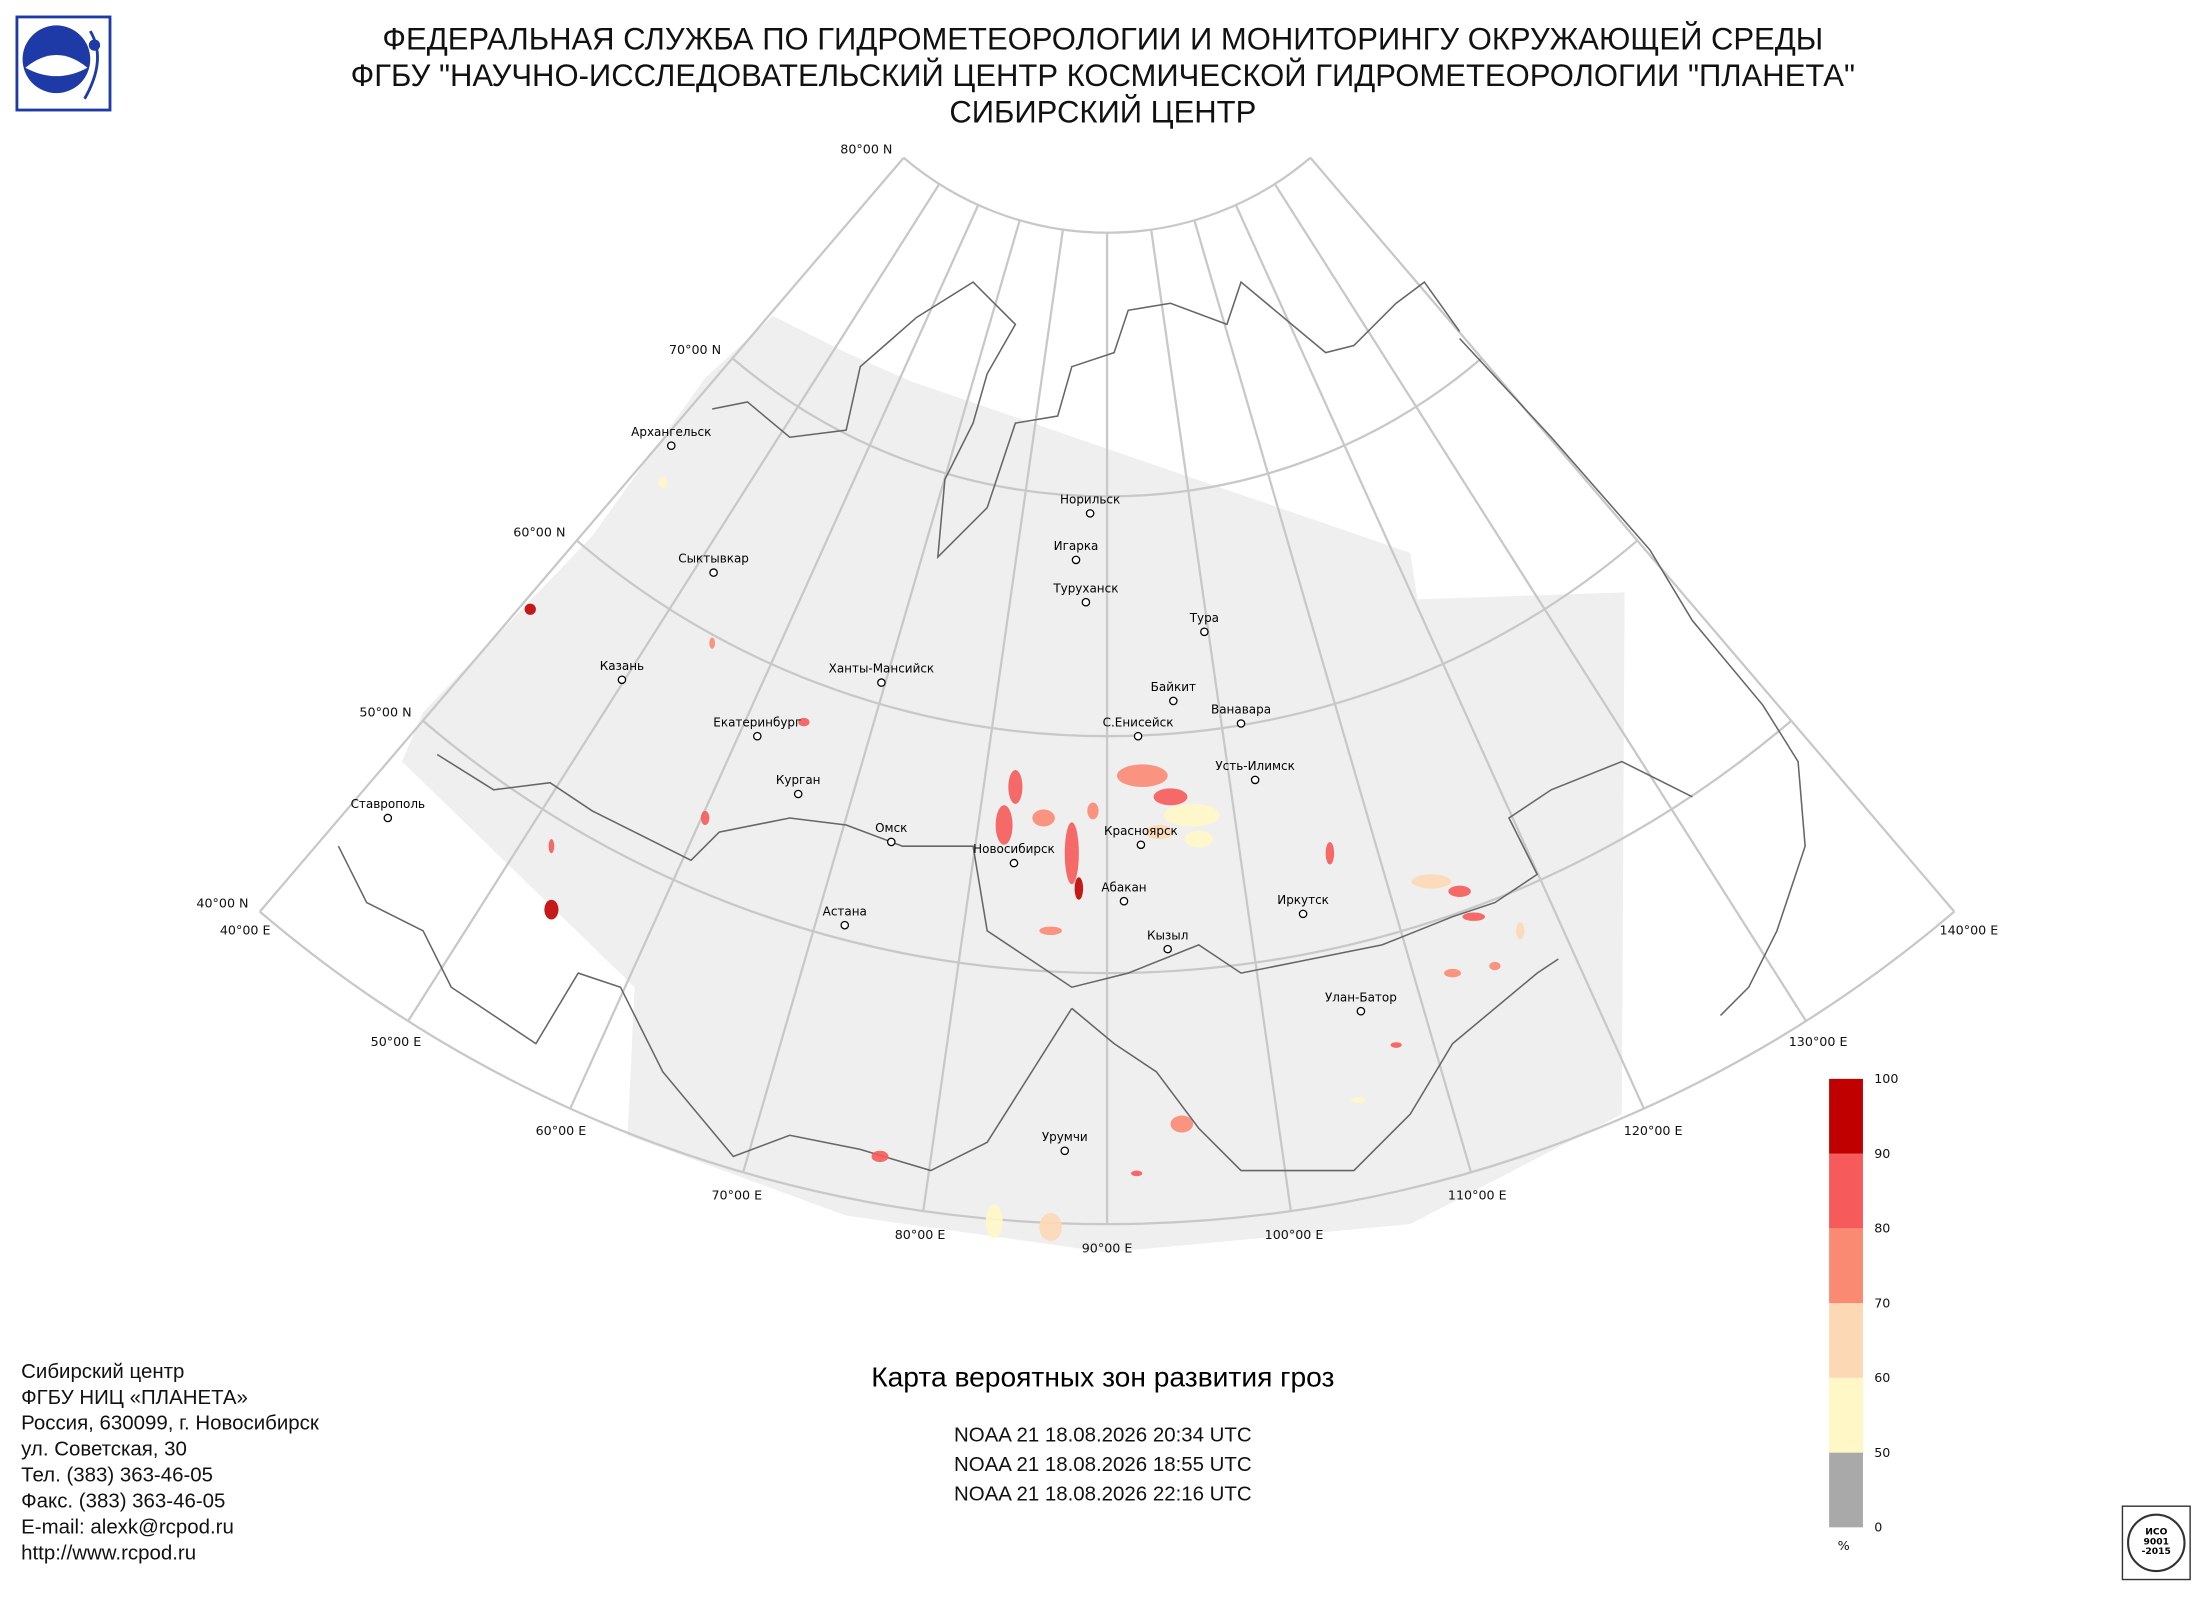  Describe the element at coordinates (1076, 546) in the screenshot. I see `city-label: Игарка` at that location.